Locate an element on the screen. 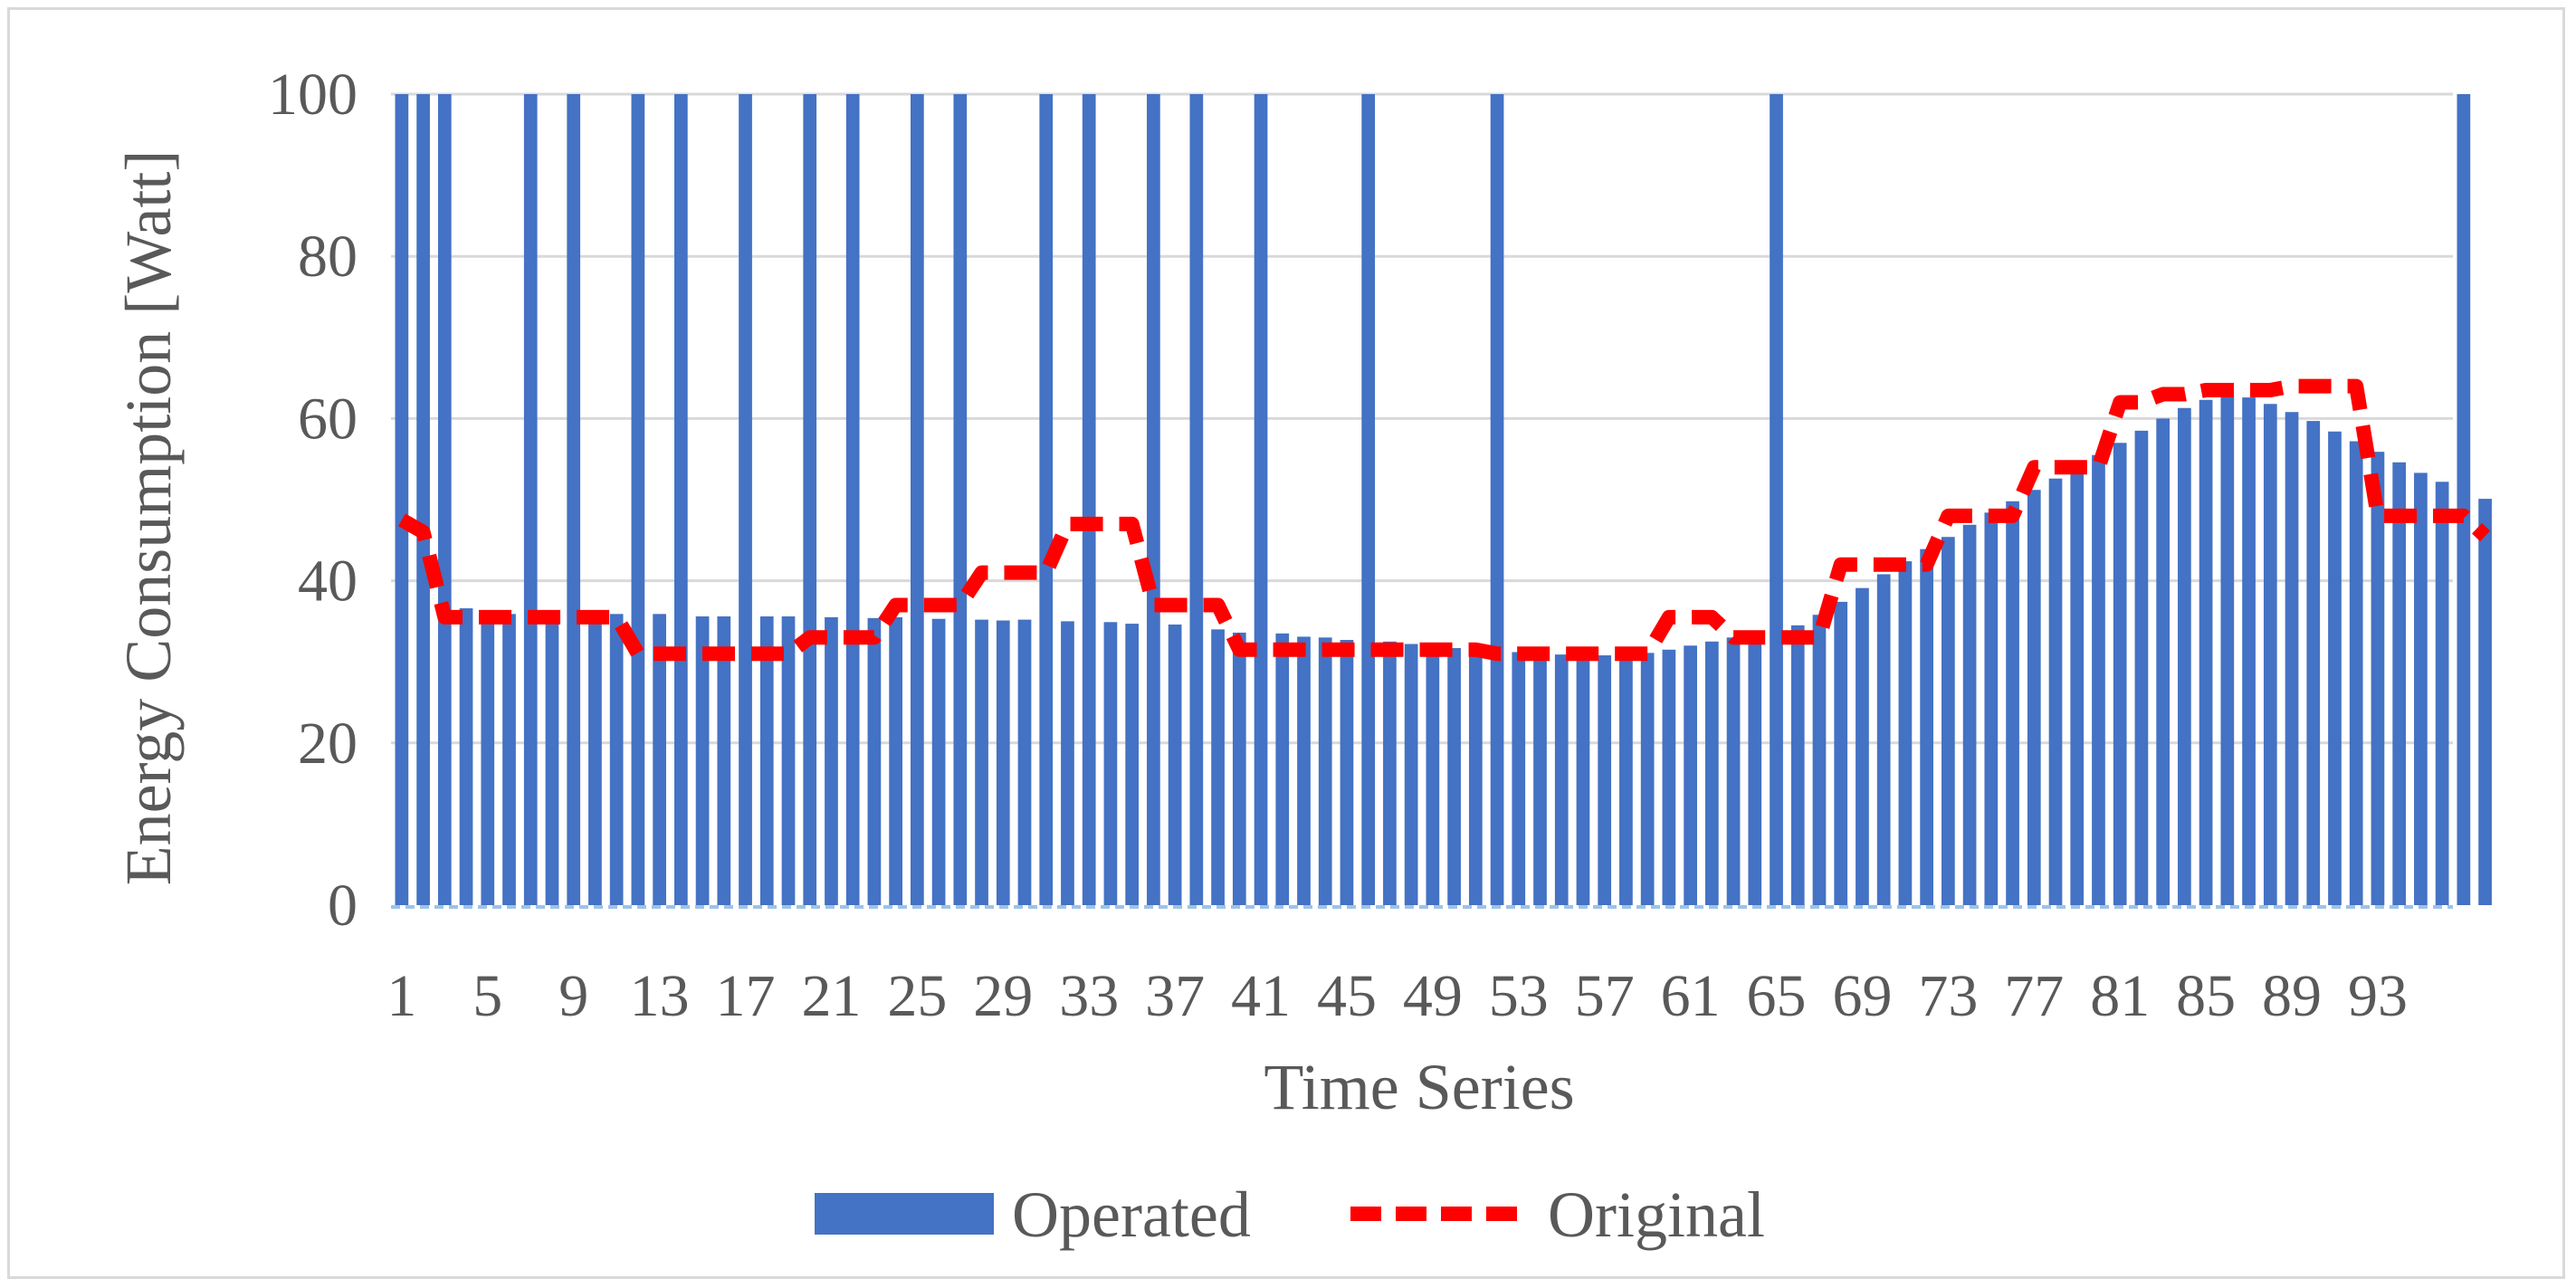 Image resolution: width=2576 pixels, height=1288 pixels. x-tick-label-21: 21 is located at coordinates (831, 996).